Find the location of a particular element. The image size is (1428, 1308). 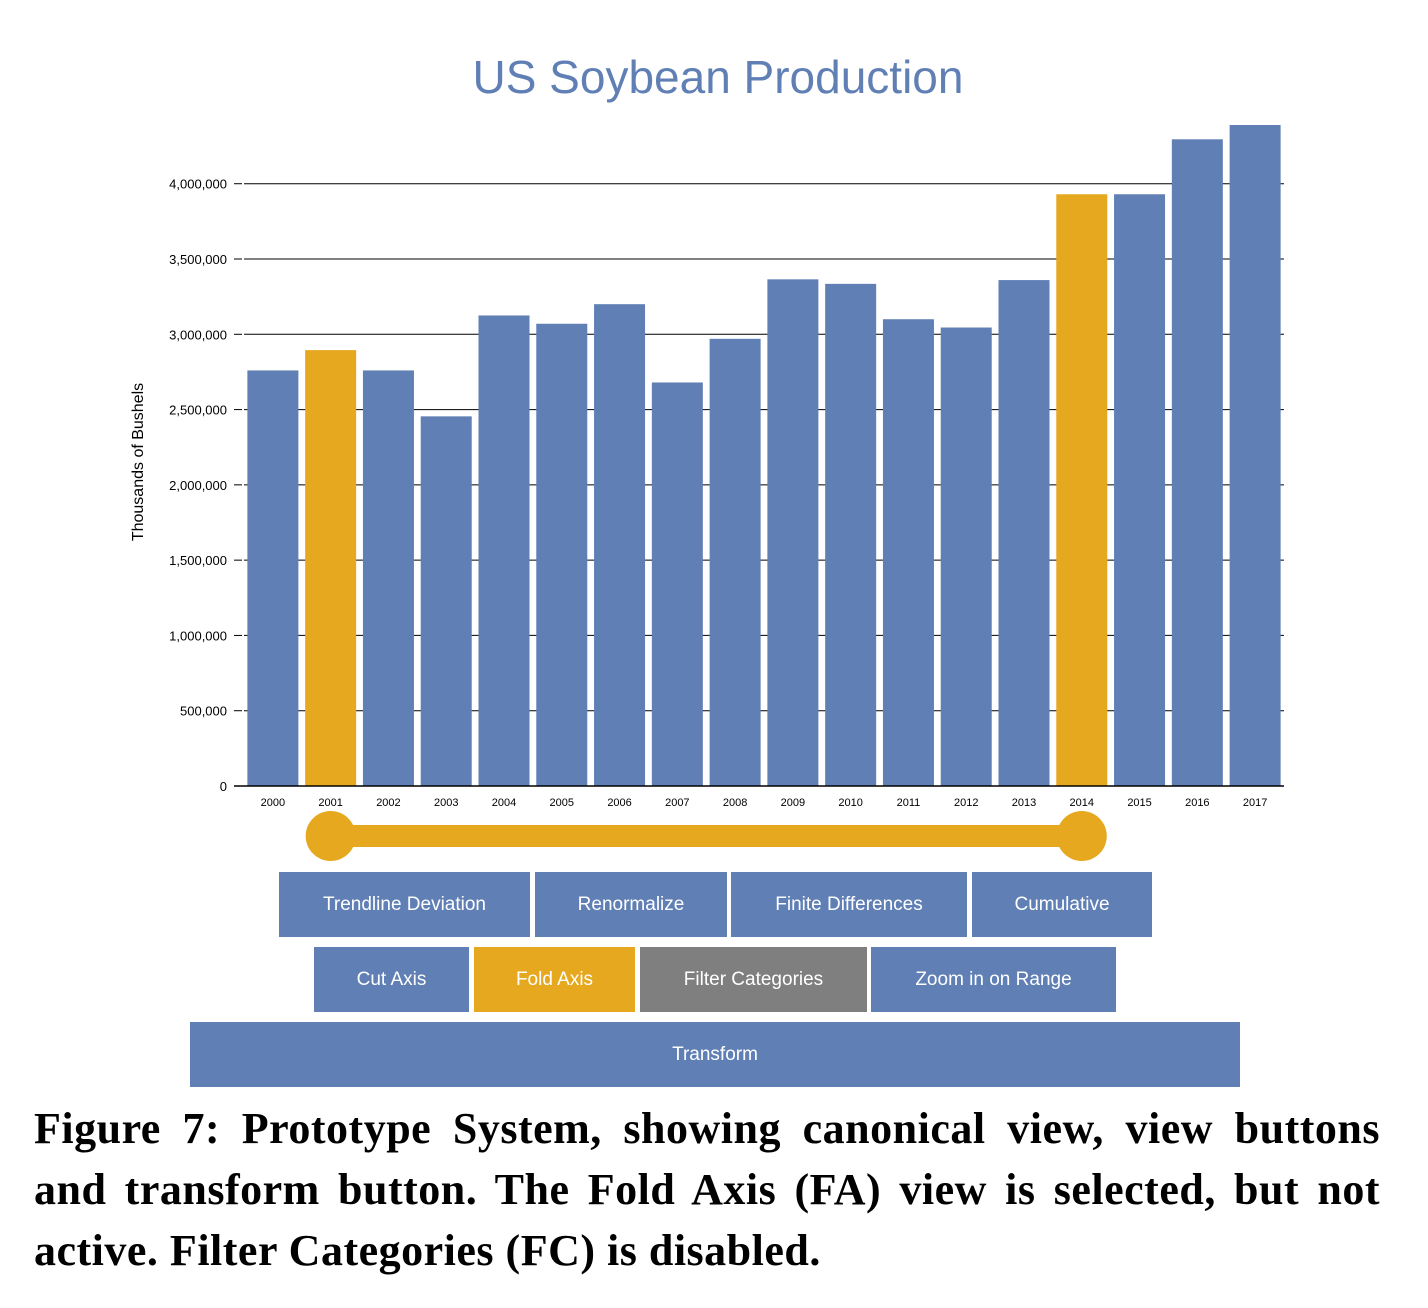

finite-differences-button: Finite Differences is located at coordinates (849, 904).